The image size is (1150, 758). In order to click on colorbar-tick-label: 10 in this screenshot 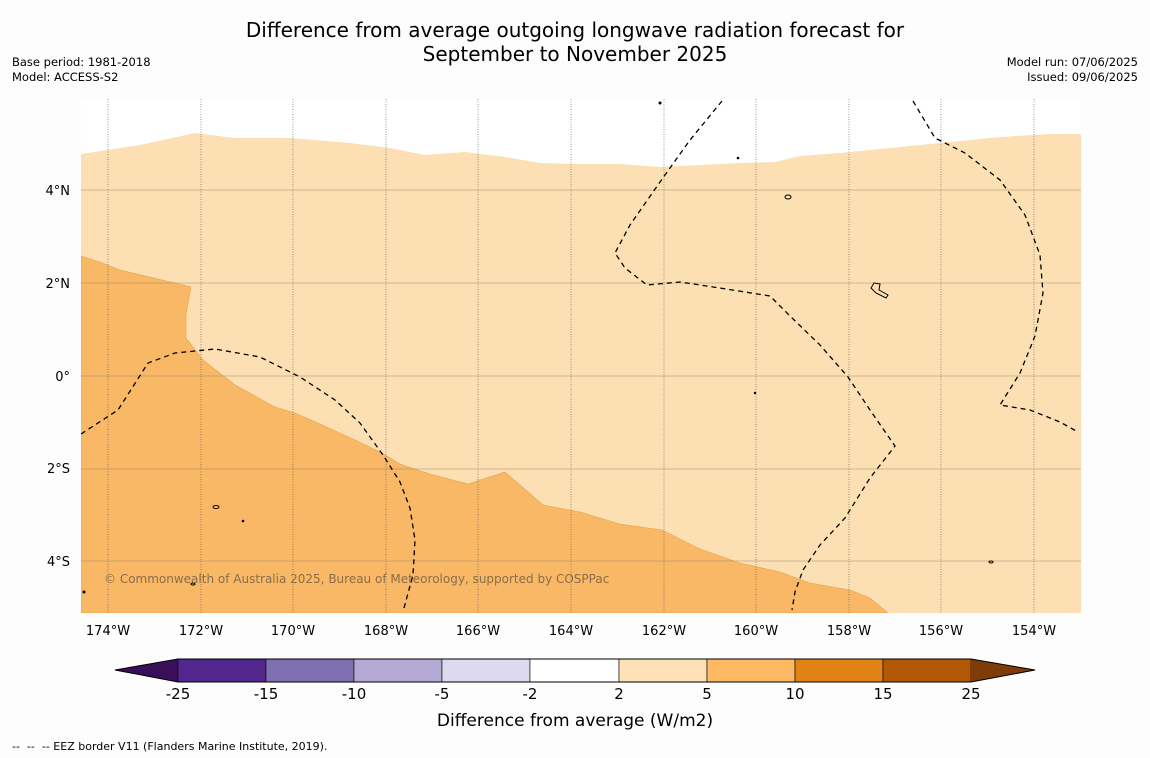, I will do `click(794, 694)`.